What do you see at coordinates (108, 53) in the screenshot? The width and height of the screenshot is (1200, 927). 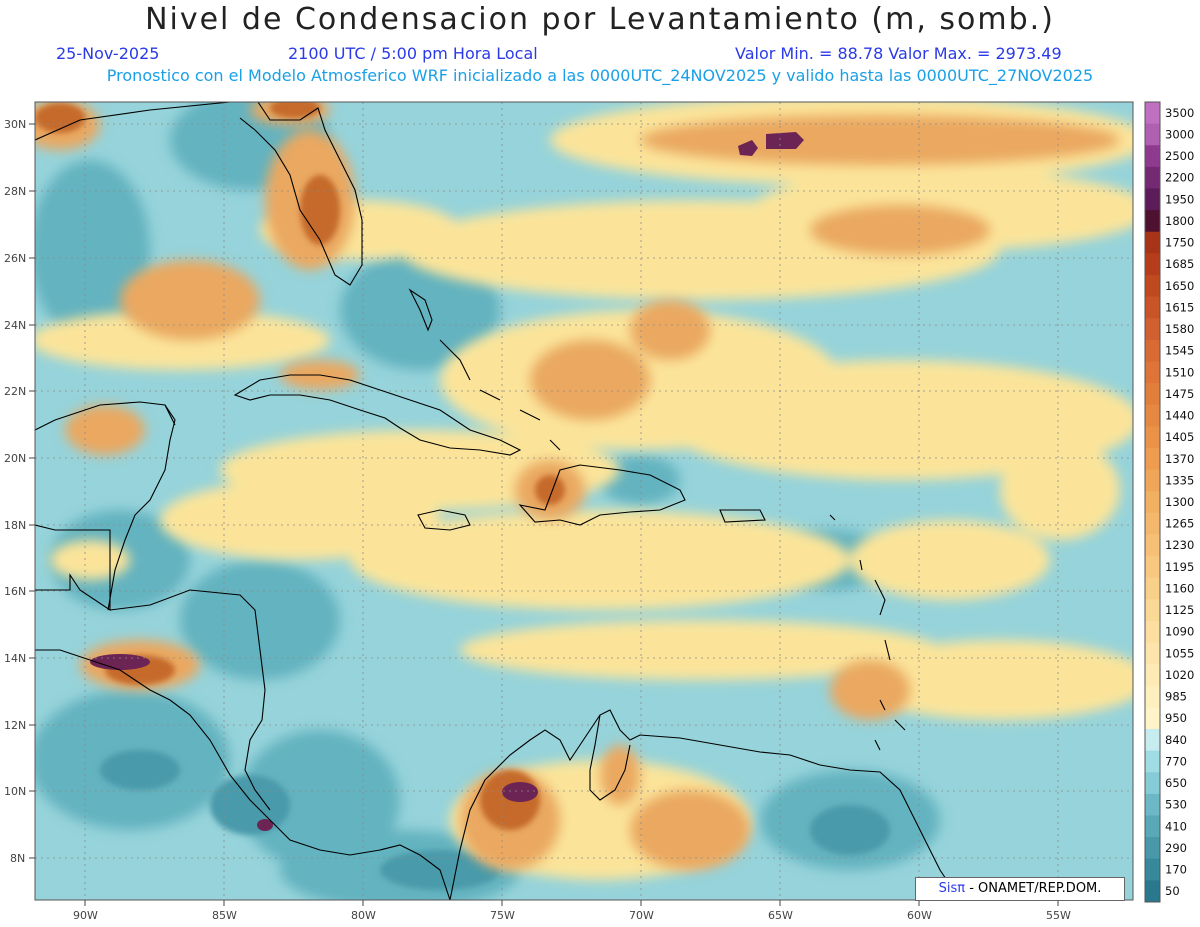 I see `forecast-date: 25-Nov-2025` at bounding box center [108, 53].